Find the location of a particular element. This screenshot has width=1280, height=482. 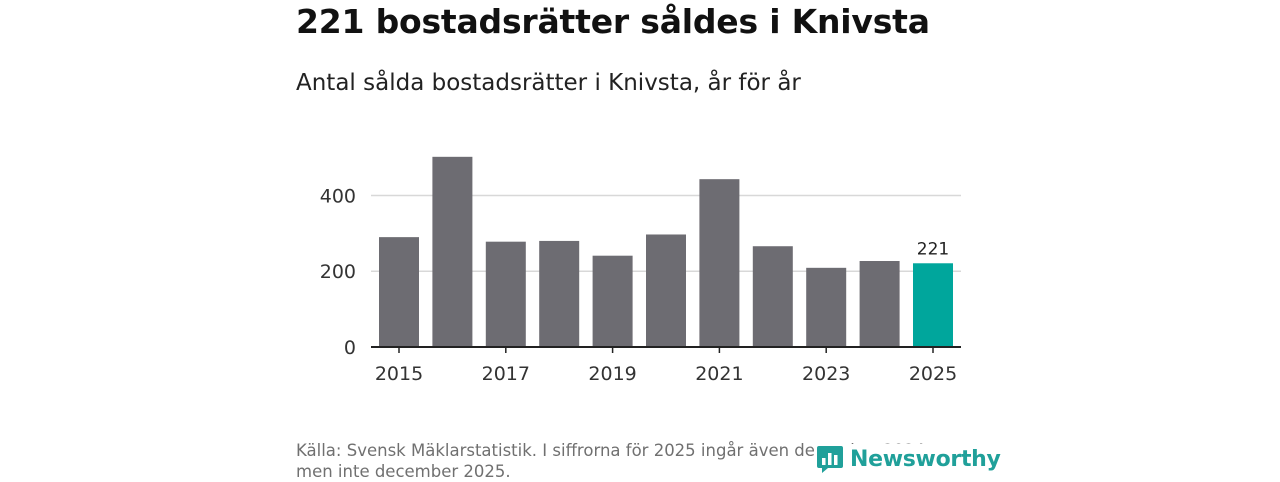

y-tick-label: 200 is located at coordinates (338, 272).